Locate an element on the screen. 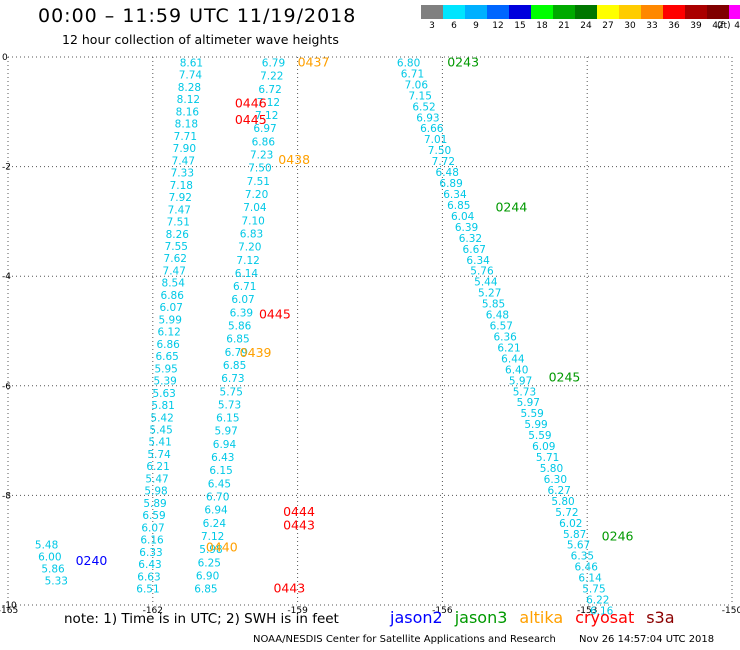 This screenshot has height=650, width=740. swh-value: 7.12 is located at coordinates (212, 537).